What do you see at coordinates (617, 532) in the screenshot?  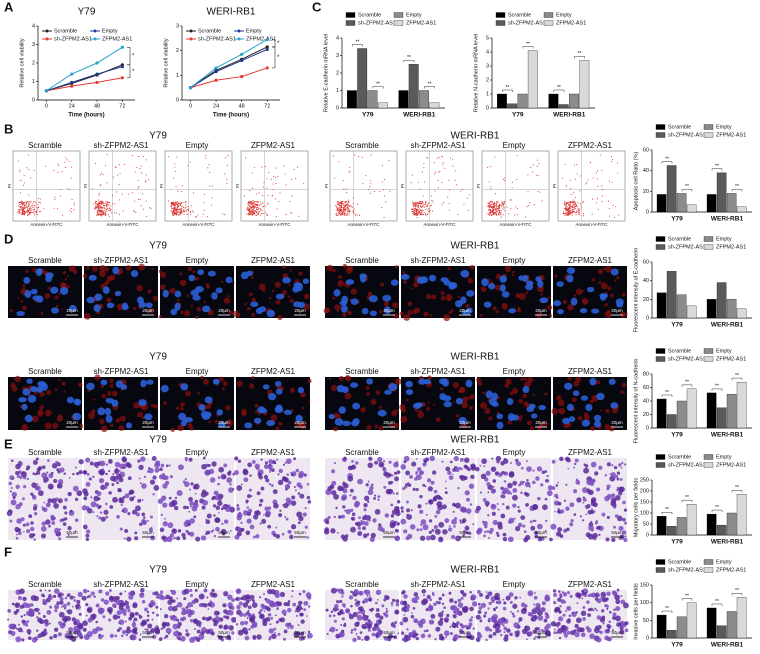 I see `scale-bar-label: 50μm` at bounding box center [617, 532].